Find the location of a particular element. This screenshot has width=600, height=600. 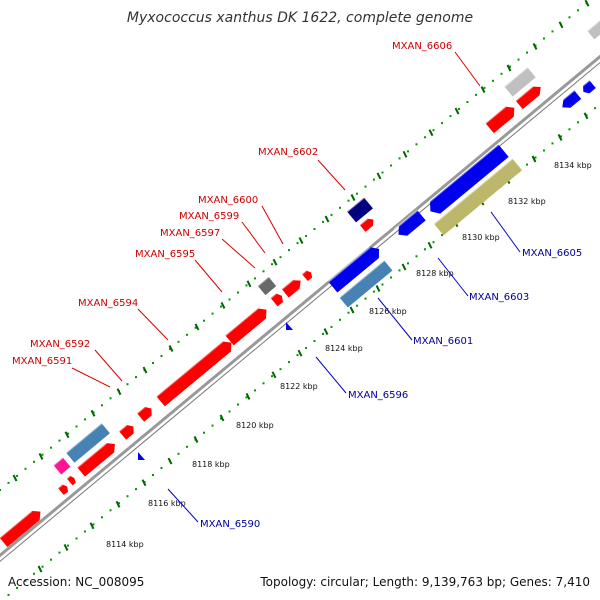

gene-label-forward: MXAN_6602 is located at coordinates (288, 152).